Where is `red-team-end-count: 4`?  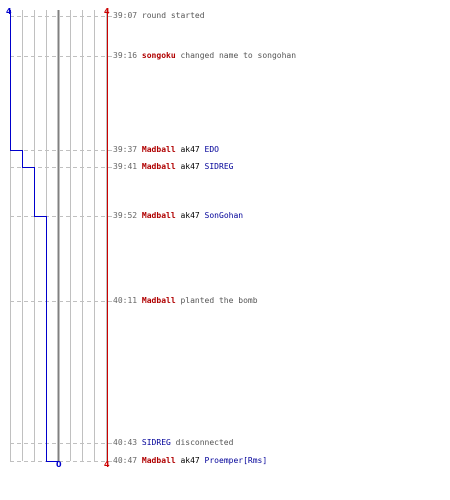 red-team-end-count: 4 is located at coordinates (107, 464).